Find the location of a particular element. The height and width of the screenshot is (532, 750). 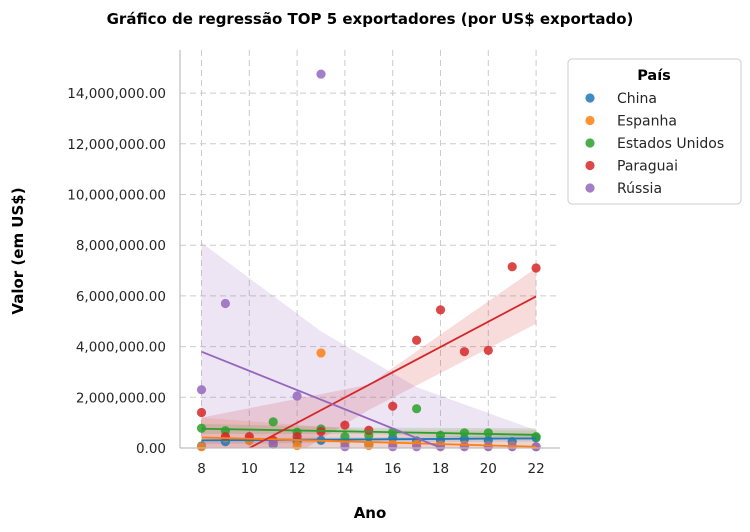

legend-label: Estados Unidos is located at coordinates (670, 144).